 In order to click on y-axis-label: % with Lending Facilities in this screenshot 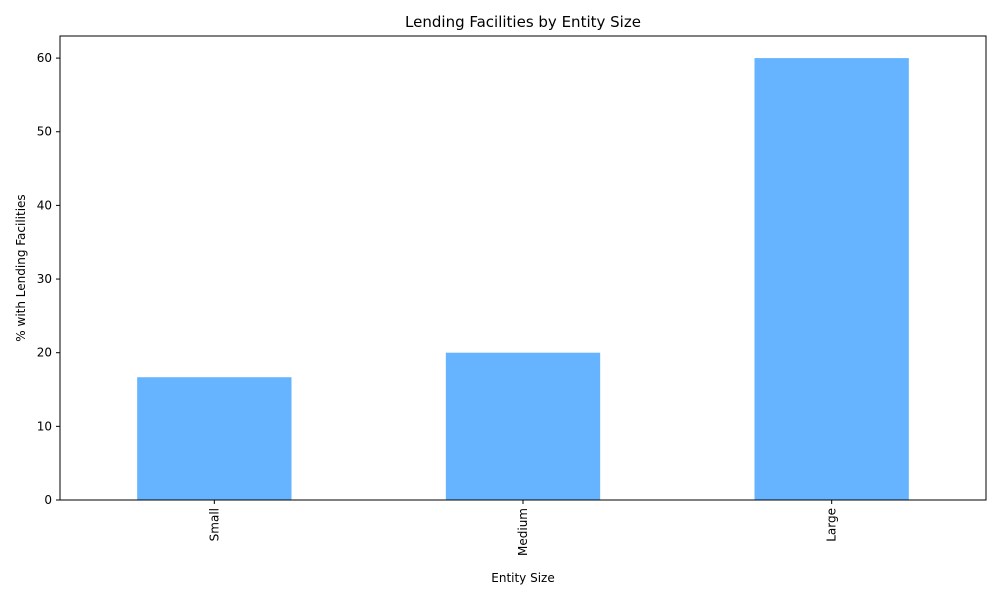, I will do `click(21, 267)`.